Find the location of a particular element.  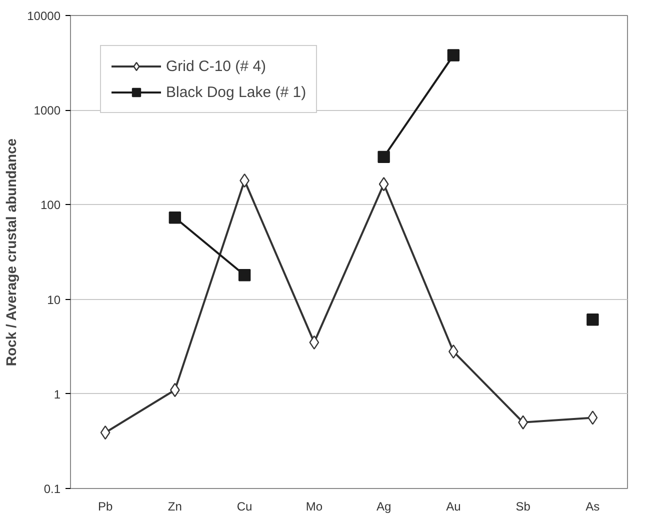

x-tick-label: Zn is located at coordinates (175, 507).